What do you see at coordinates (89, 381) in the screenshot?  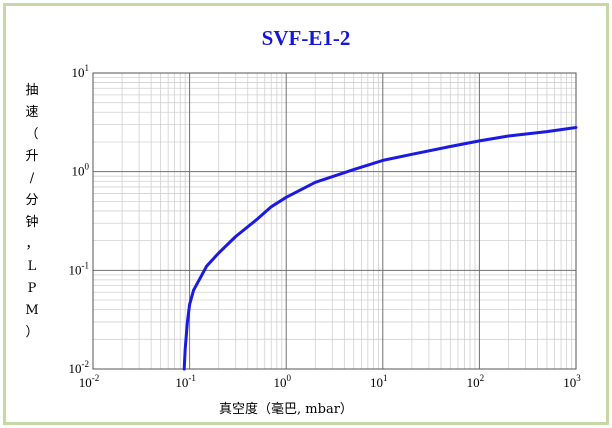 I see `x-tick-label: 10⁻²` at bounding box center [89, 381].